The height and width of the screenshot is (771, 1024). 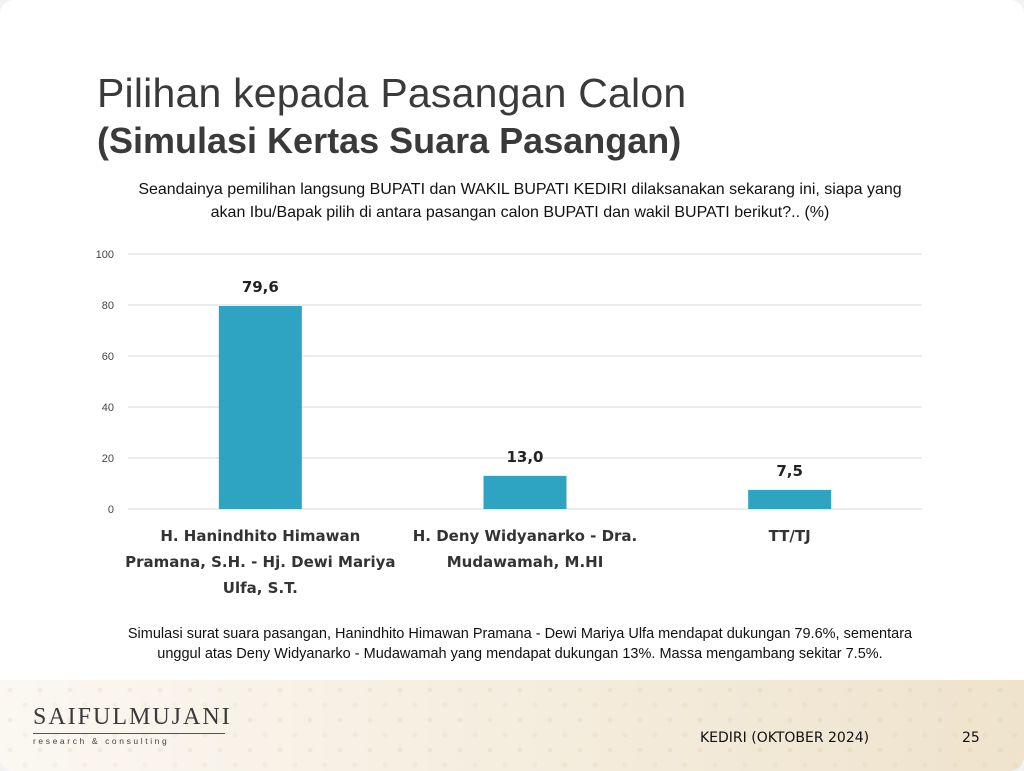 I want to click on data-label-1: 79,6, so click(x=260, y=287).